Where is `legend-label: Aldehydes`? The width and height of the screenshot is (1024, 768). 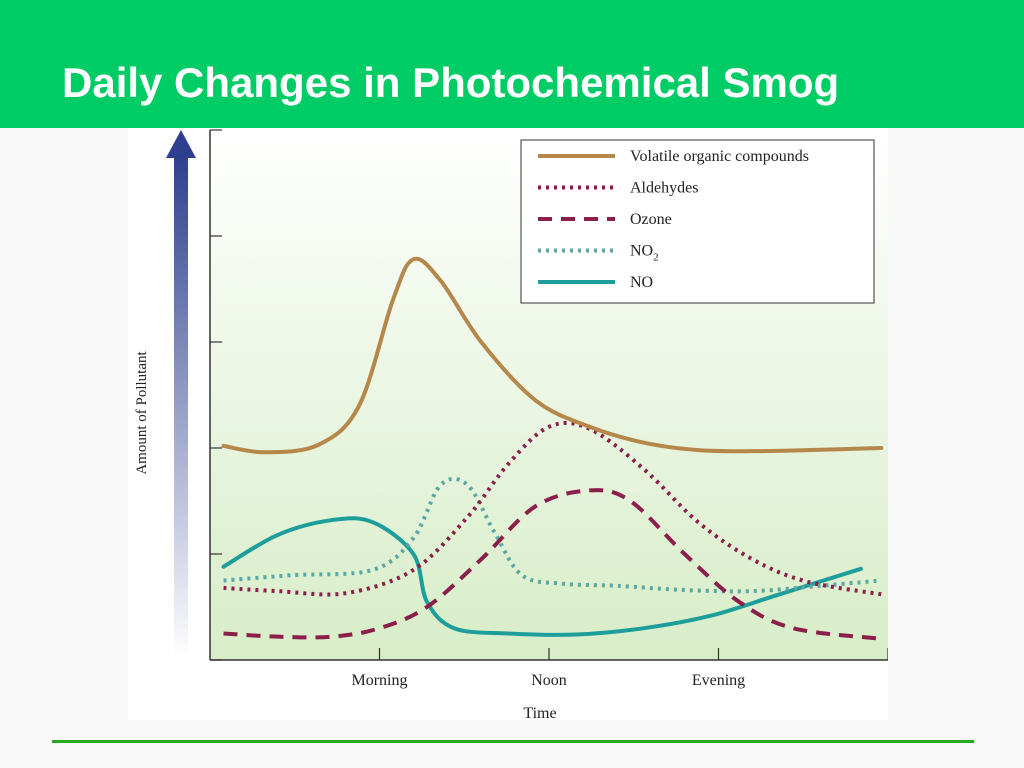
legend-label: Aldehydes is located at coordinates (664, 188).